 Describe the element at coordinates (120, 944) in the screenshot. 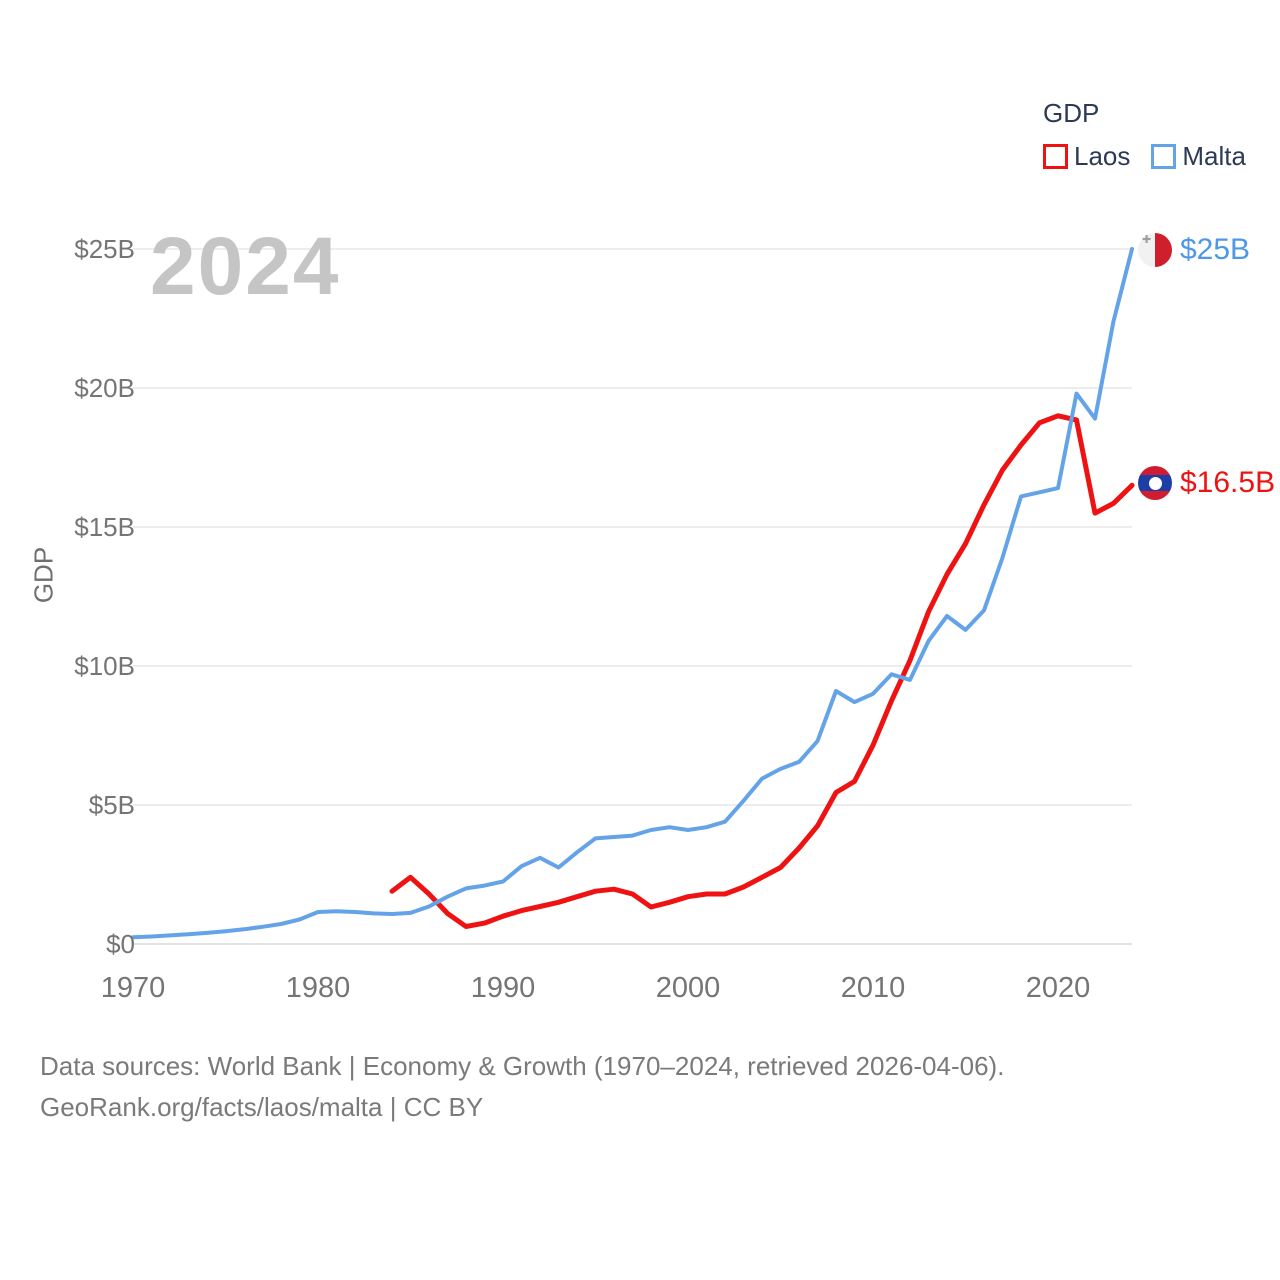

I see `y-axis-tick-label: $0` at that location.